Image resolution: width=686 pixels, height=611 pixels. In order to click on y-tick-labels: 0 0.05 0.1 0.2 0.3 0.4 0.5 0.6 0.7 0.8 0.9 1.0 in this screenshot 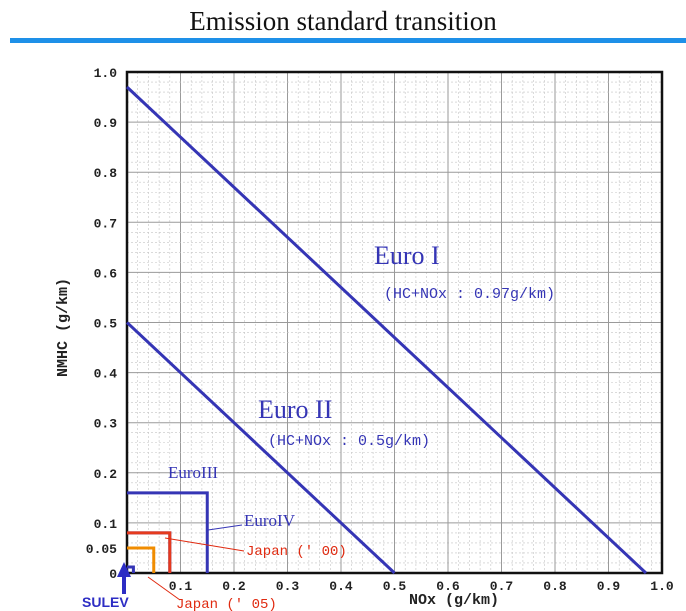, I will do `click(101, 324)`.